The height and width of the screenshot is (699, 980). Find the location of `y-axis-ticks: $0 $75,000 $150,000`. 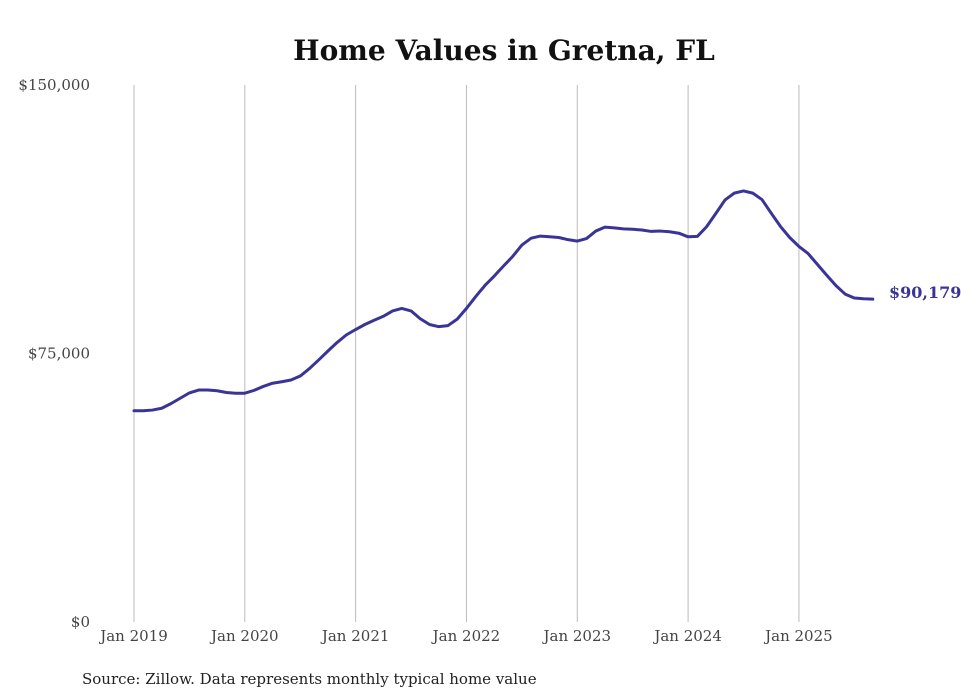

y-axis-ticks: $0 $75,000 $150,000 is located at coordinates (54, 353).